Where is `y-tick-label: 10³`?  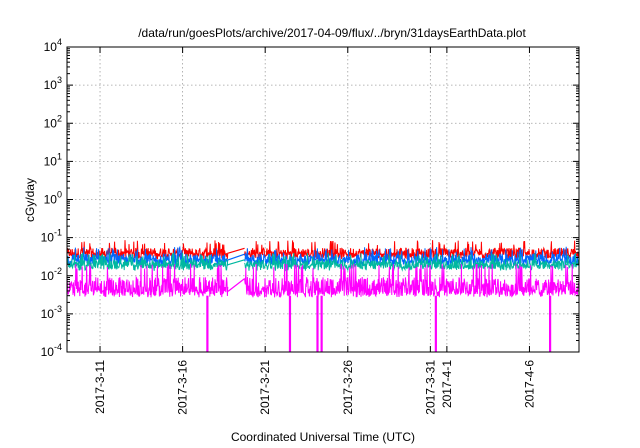 y-tick-label: 10³ is located at coordinates (53, 83).